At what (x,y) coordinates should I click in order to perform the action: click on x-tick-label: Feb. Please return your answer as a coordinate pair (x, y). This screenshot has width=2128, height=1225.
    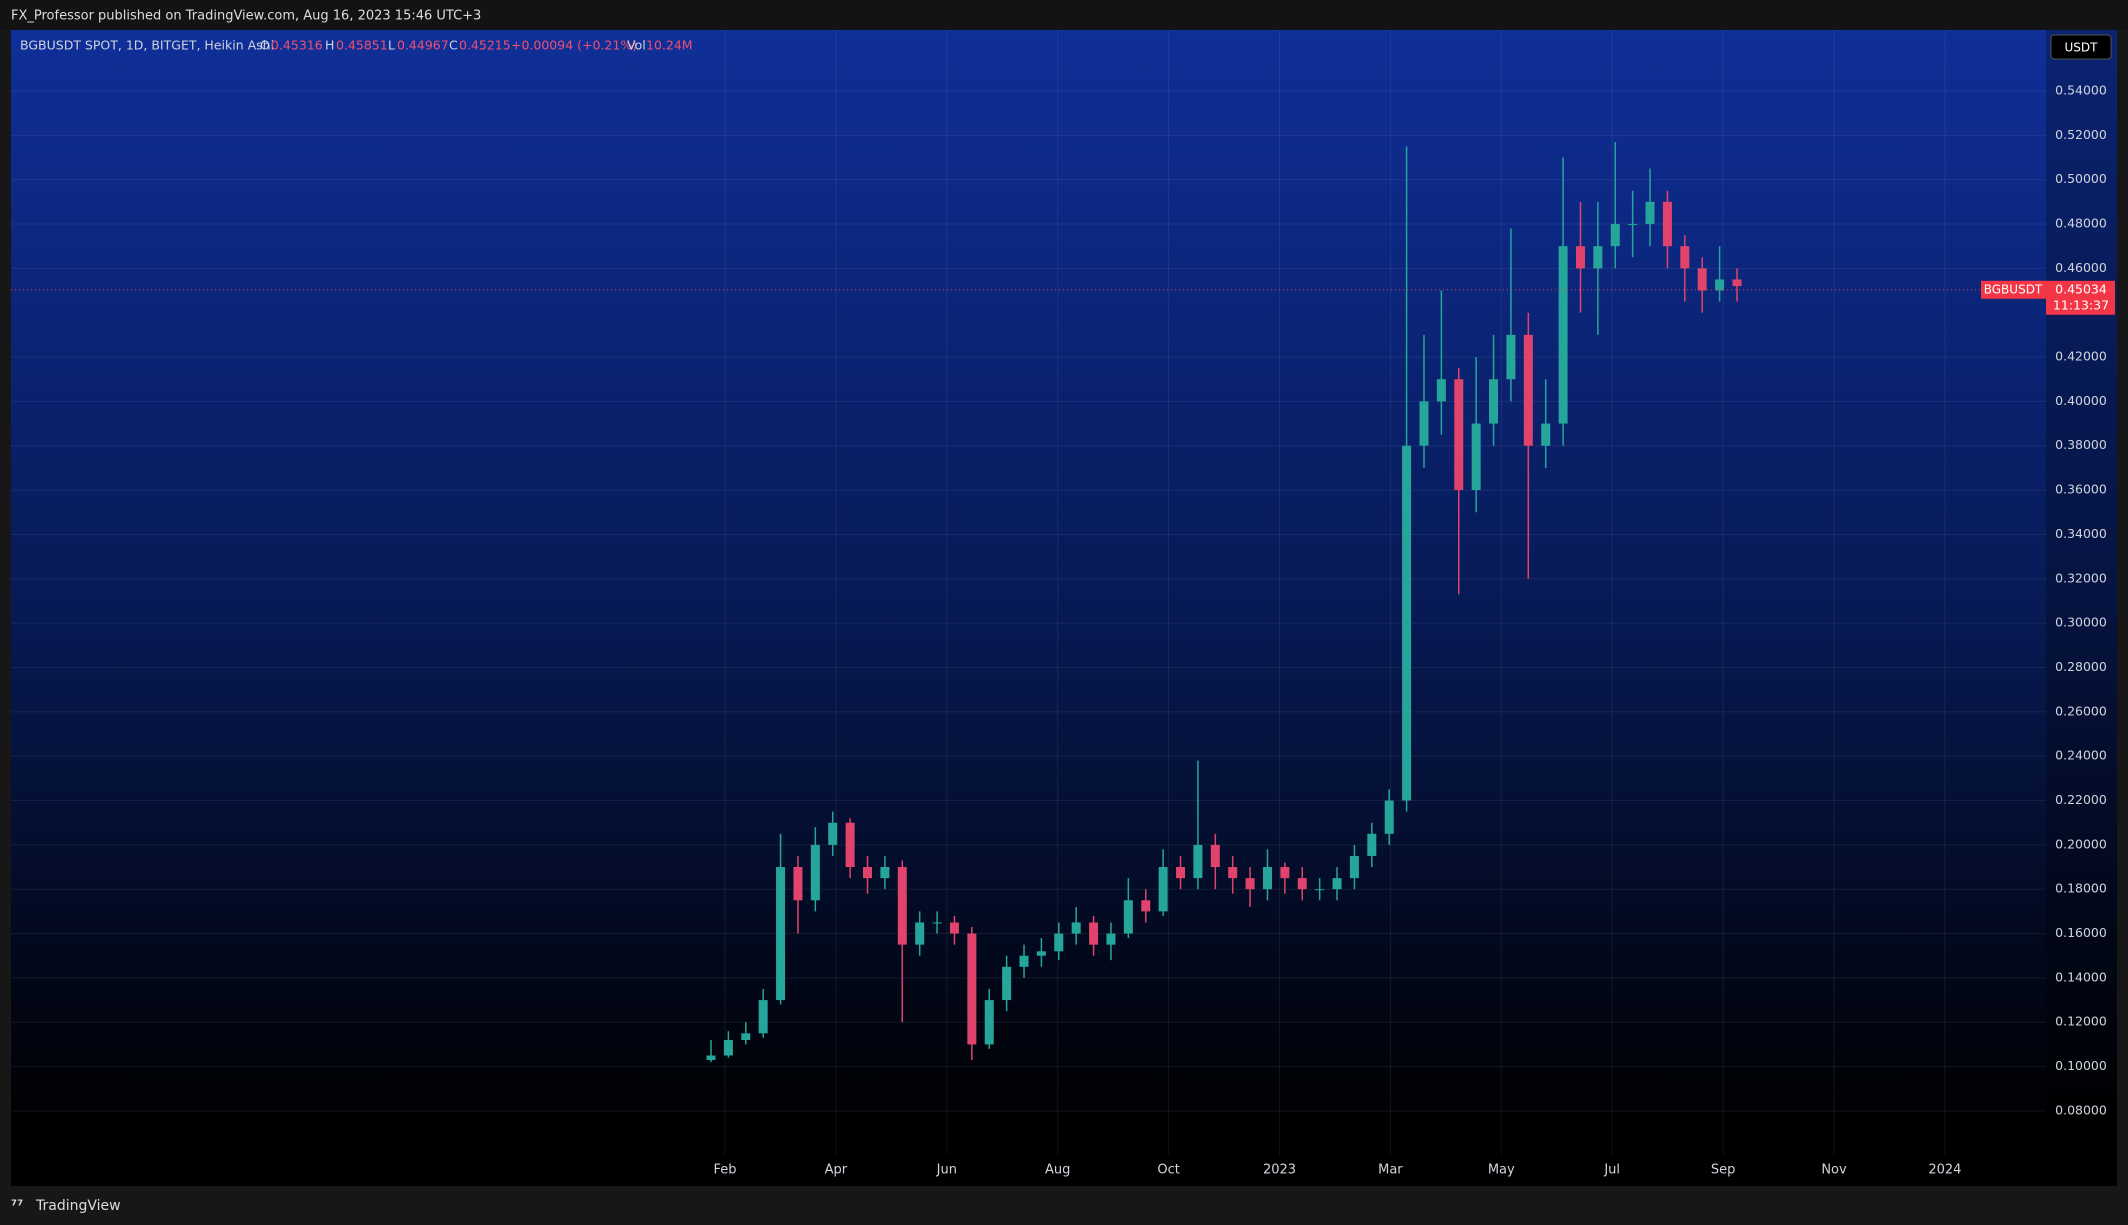
    Looking at the image, I should click on (724, 1170).